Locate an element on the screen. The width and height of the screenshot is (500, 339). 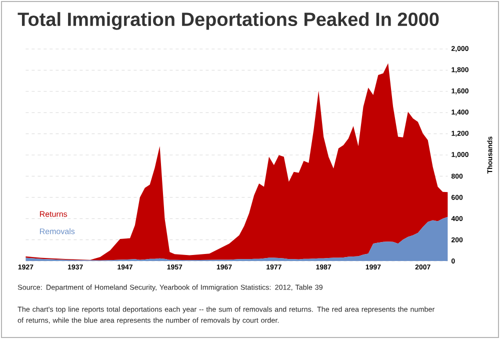
text: Removals is located at coordinates (57, 231).